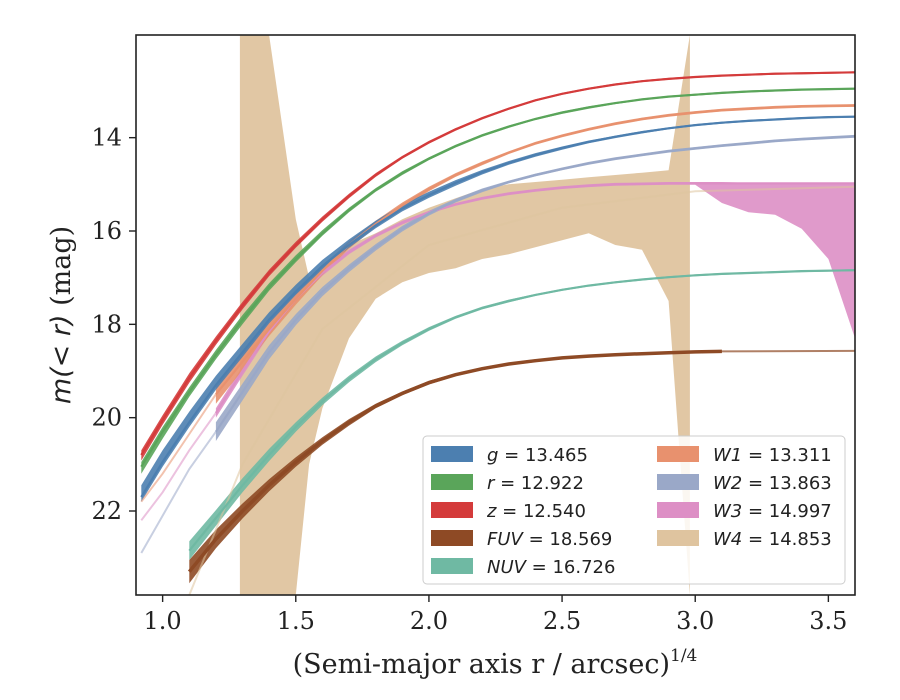 Image resolution: width=900 pixels, height=700 pixels. What do you see at coordinates (541, 511) in the screenshot?
I see `legend-band-value: = 12.540` at bounding box center [541, 511].